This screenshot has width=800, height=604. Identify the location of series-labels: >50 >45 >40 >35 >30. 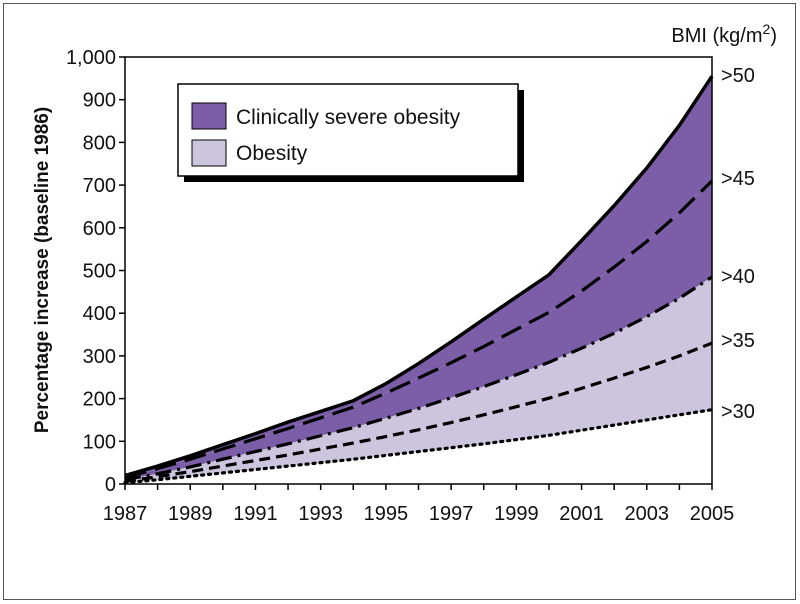
(738, 244).